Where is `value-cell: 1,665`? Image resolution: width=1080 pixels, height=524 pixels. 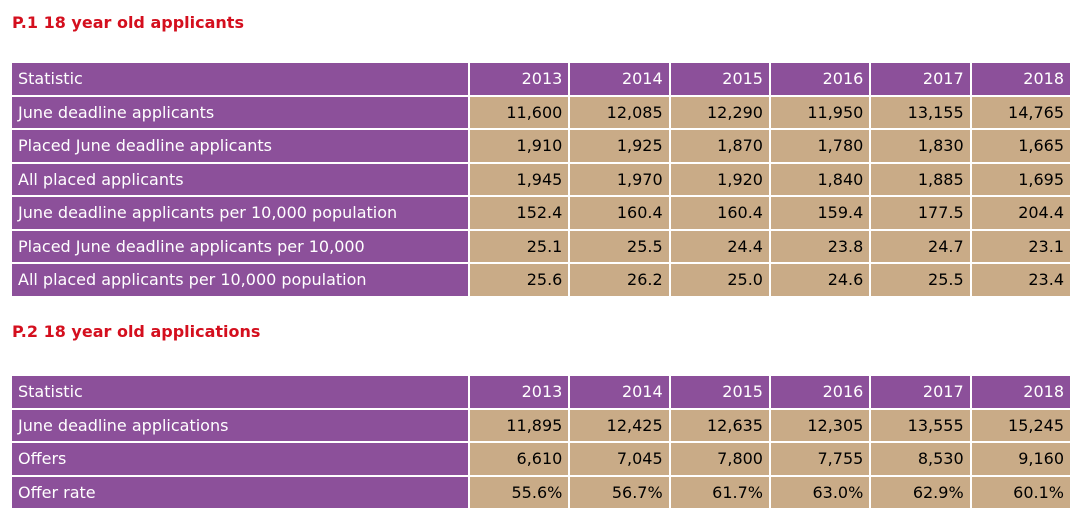
value-cell: 1,665 is located at coordinates (1020, 146).